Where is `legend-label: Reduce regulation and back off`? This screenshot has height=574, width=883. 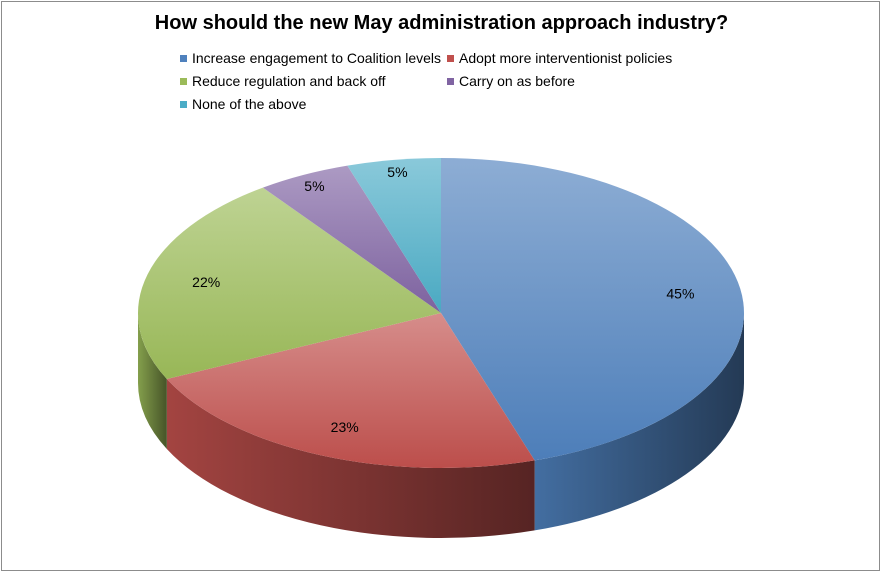 legend-label: Reduce regulation and back off is located at coordinates (289, 81).